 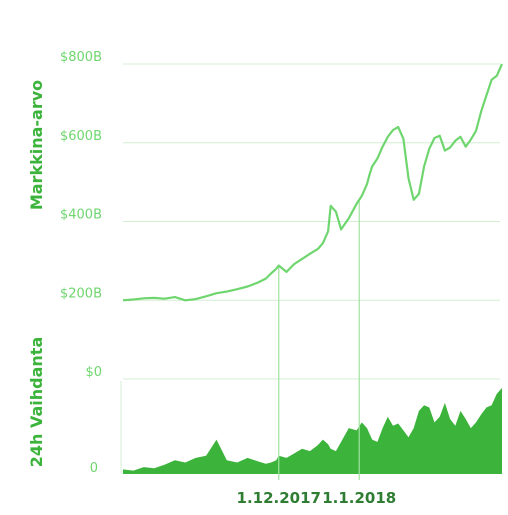 I want to click on x-tick-label-0: 1.12.2017, so click(x=279, y=498).